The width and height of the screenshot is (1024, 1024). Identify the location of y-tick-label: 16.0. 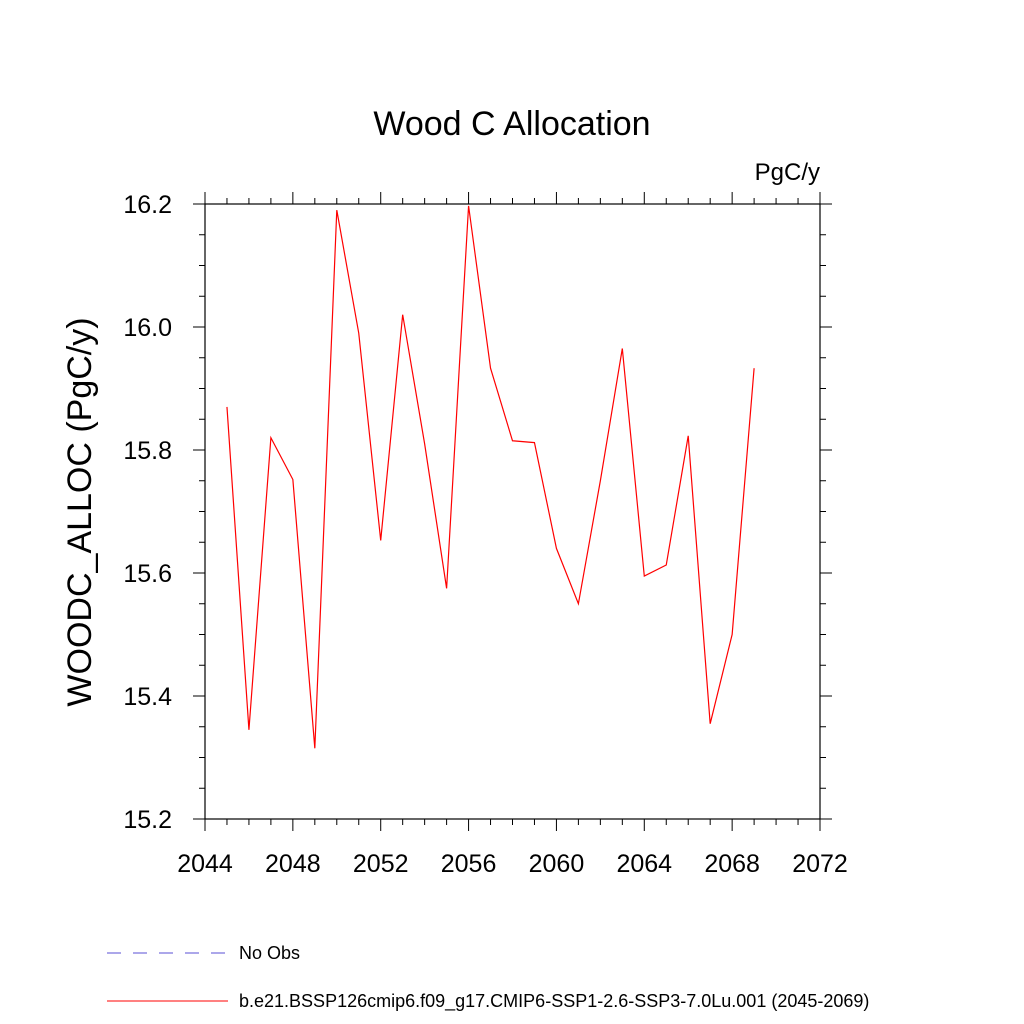
(147, 328).